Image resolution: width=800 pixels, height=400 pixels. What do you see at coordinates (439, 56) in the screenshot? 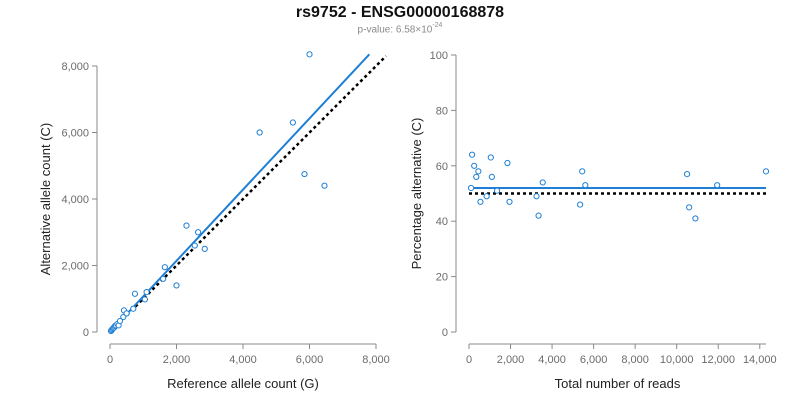
I see `y-tick-label: 100` at bounding box center [439, 56].